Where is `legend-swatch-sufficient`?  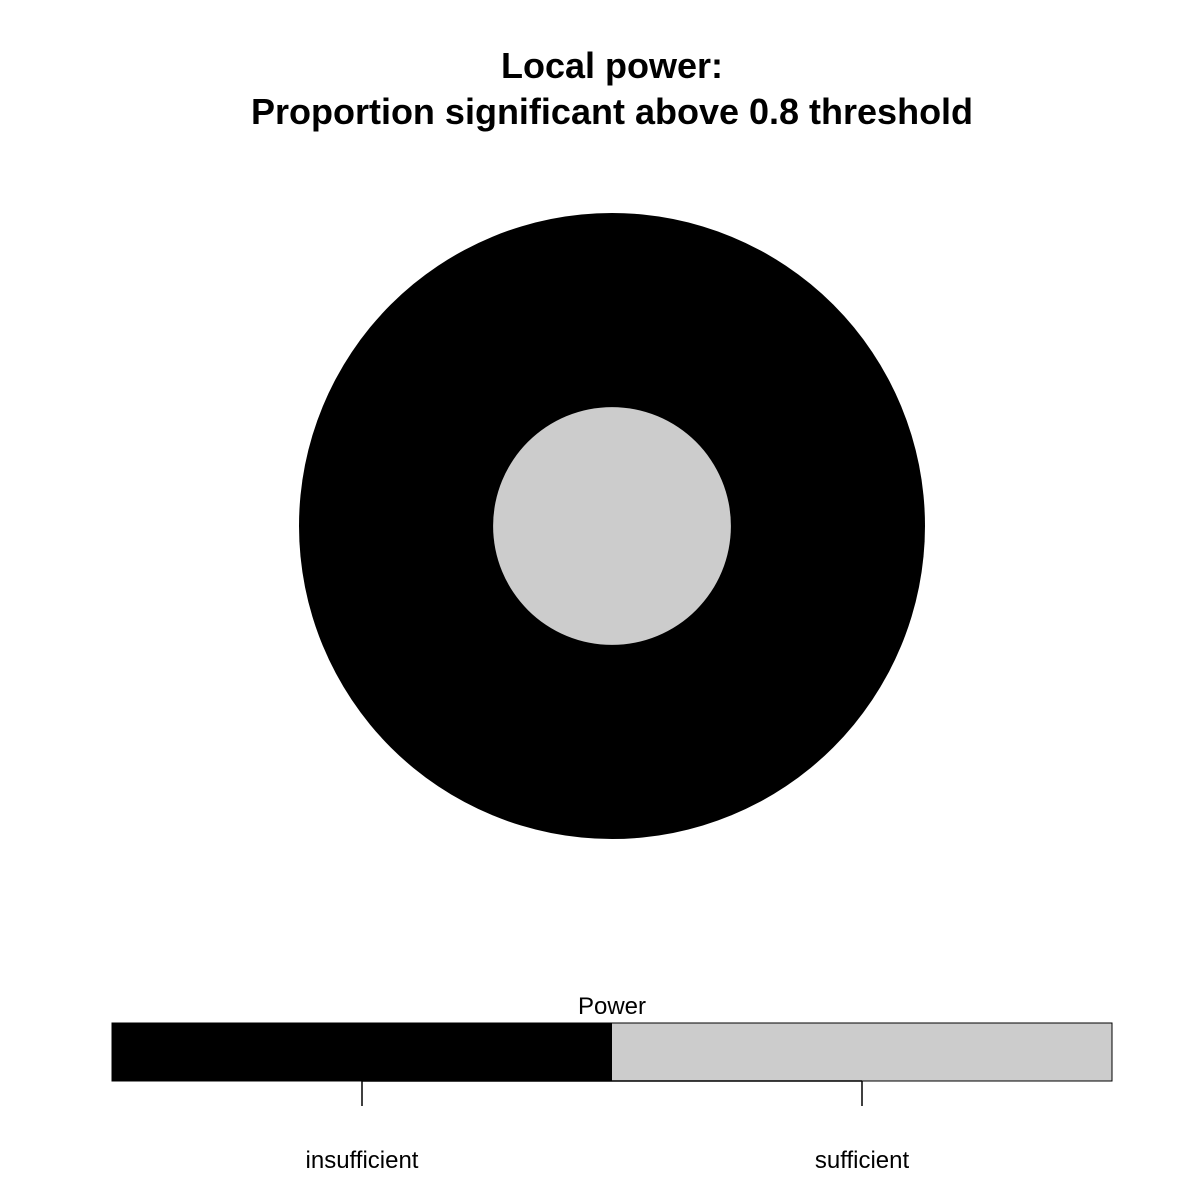 legend-swatch-sufficient is located at coordinates (862, 1052).